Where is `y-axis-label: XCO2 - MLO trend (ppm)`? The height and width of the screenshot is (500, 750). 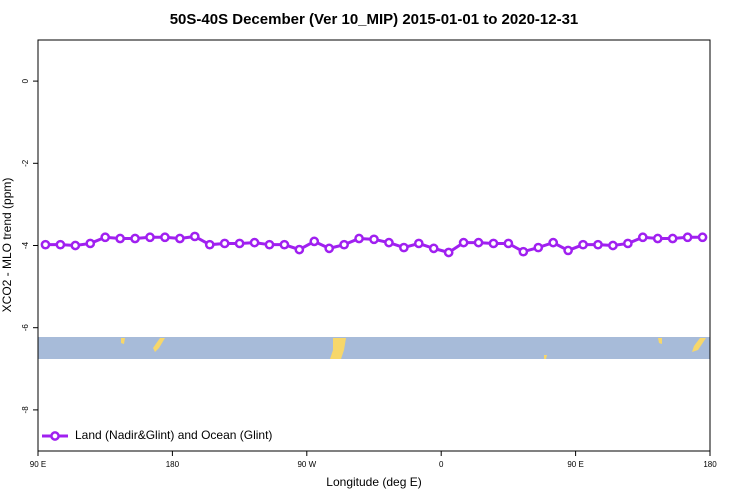 y-axis-label: XCO2 - MLO trend (ppm) is located at coordinates (7, 245).